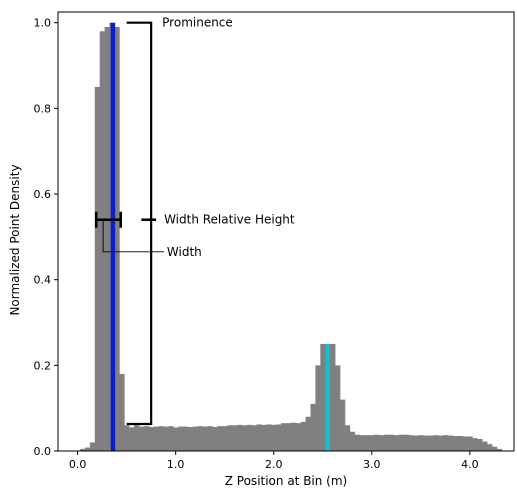 This screenshot has width=517, height=488. What do you see at coordinates (372, 464) in the screenshot?
I see `x-tick-label: 3.0` at bounding box center [372, 464].